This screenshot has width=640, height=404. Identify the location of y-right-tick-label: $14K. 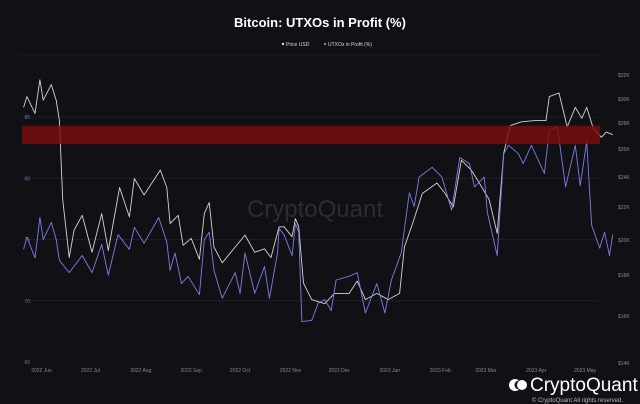
(624, 364).